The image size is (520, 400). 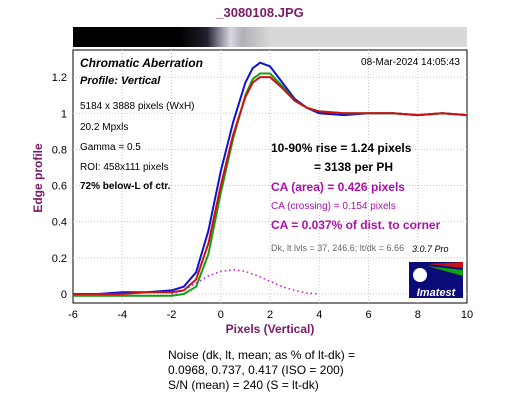 What do you see at coordinates (59, 259) in the screenshot?
I see `y-tick-label: 0.2` at bounding box center [59, 259].